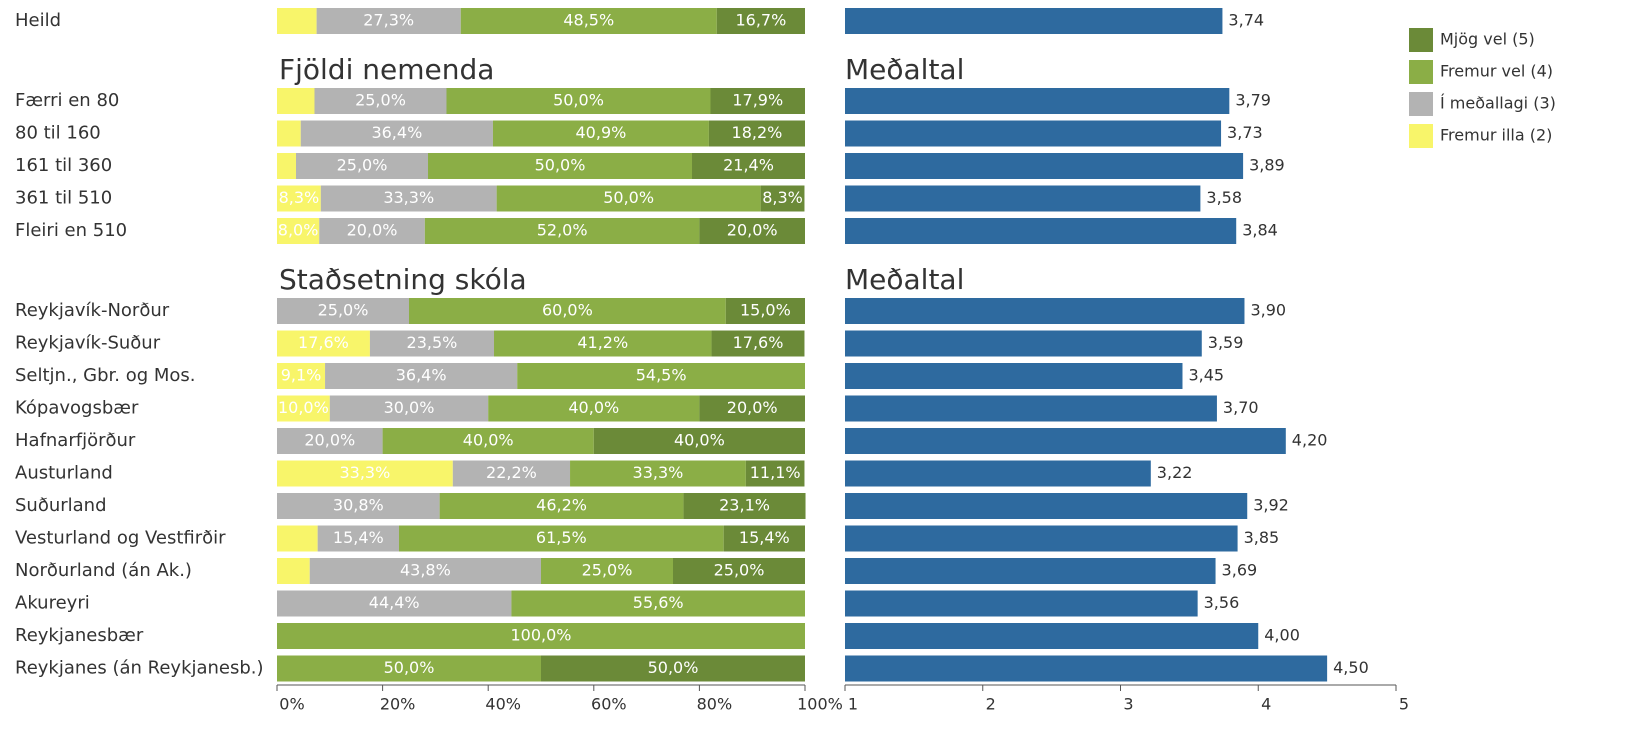 The image size is (1629, 744). I want to click on category-label: 361 til 510, so click(63, 198).